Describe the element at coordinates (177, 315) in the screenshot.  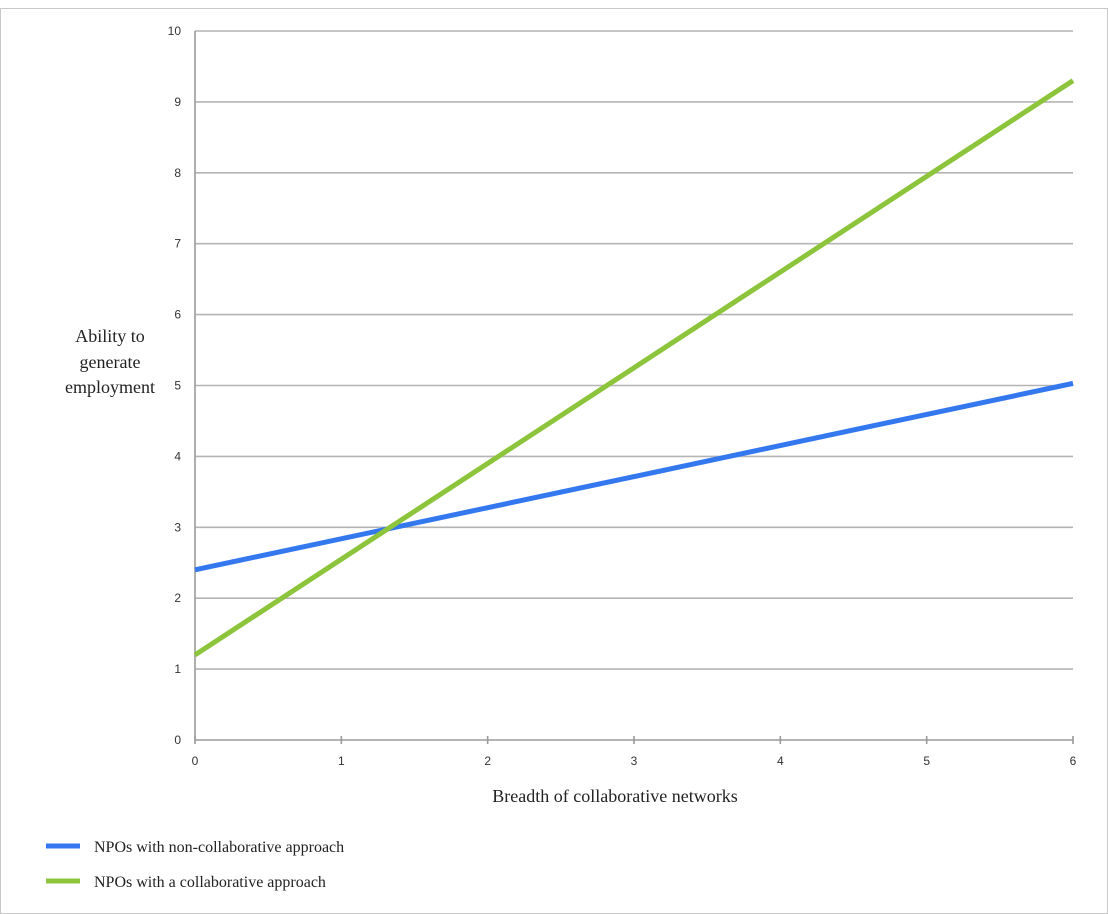
I see `y-tick-label: 6` at that location.